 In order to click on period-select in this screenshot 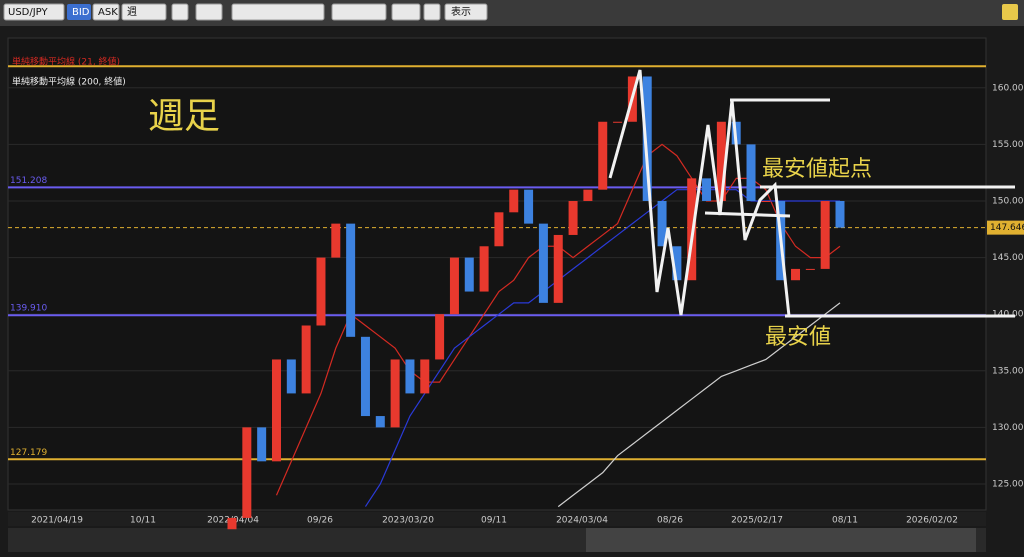, I will do `click(144, 12)`.